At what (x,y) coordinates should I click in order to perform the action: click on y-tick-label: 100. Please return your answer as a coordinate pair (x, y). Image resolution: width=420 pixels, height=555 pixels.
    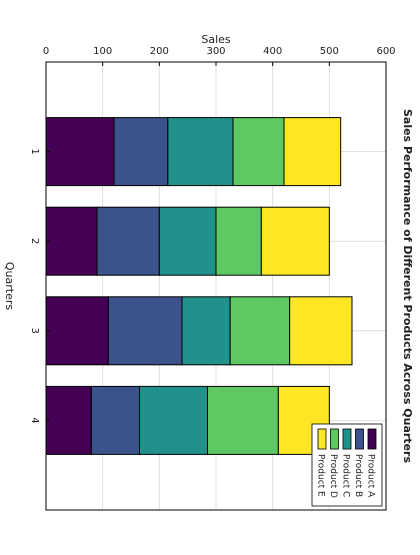
    Looking at the image, I should click on (102, 51).